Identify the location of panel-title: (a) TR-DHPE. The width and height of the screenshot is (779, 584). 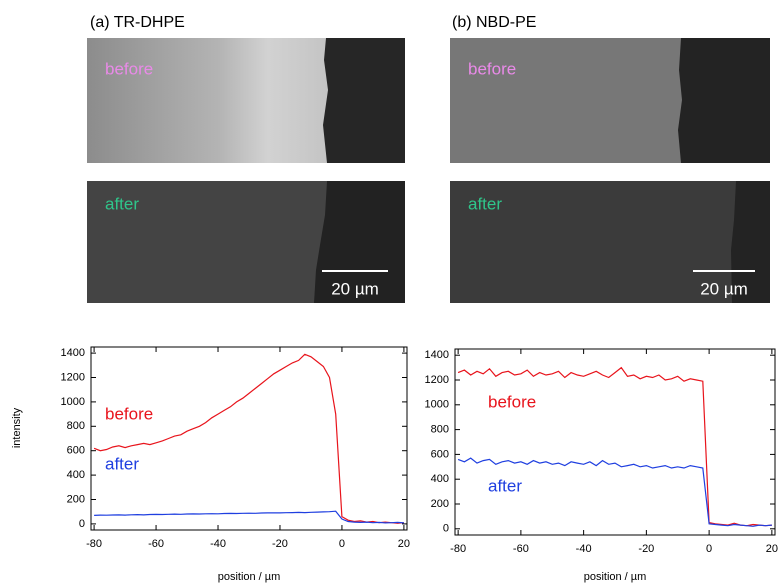
(137, 22).